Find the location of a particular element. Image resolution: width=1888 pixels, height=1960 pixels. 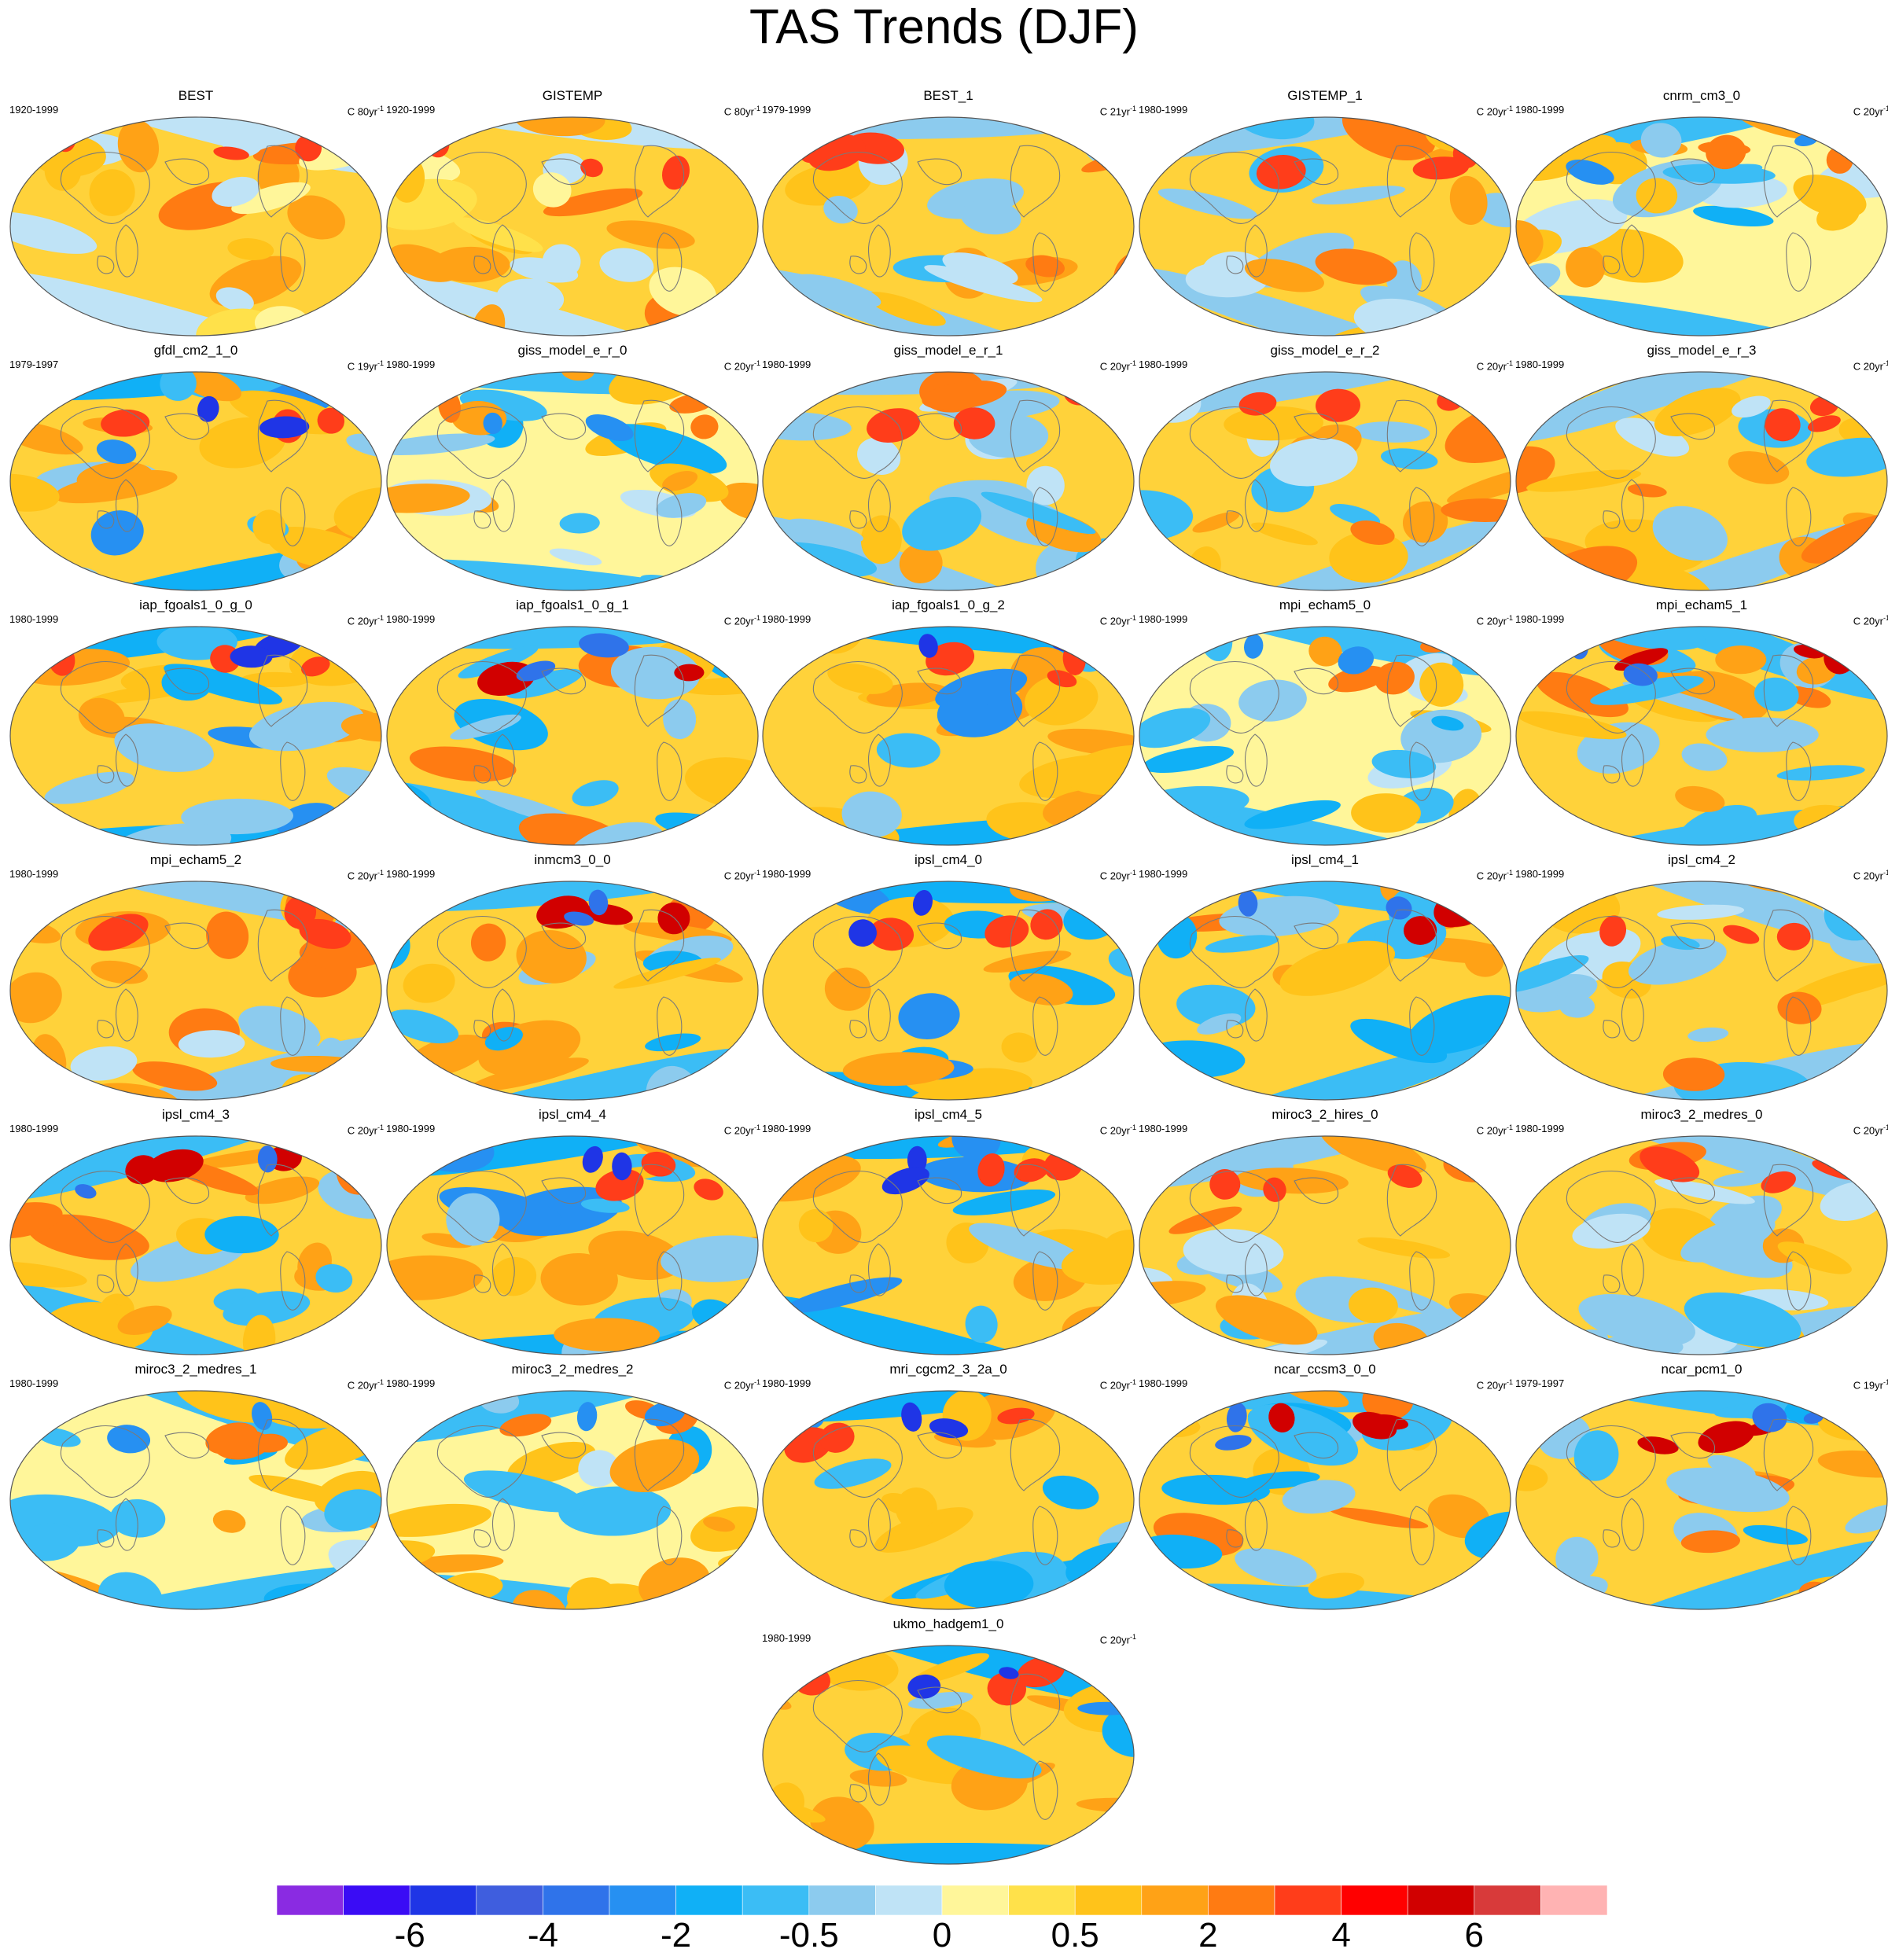

panel-units: C 19yr-1 is located at coordinates (366, 365).